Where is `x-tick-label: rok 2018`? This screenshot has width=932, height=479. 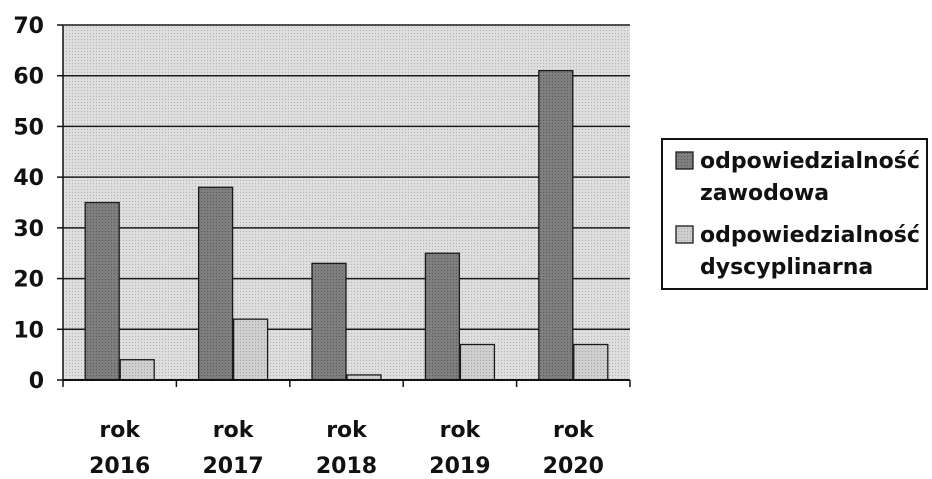 x-tick-label: rok 2018 is located at coordinates (346, 448).